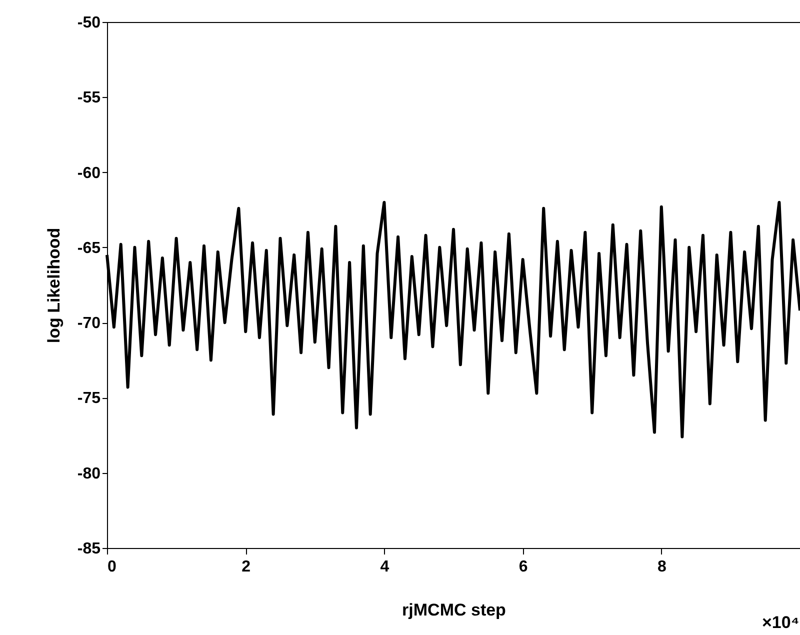  I want to click on x-tick-label: 6, so click(523, 567).